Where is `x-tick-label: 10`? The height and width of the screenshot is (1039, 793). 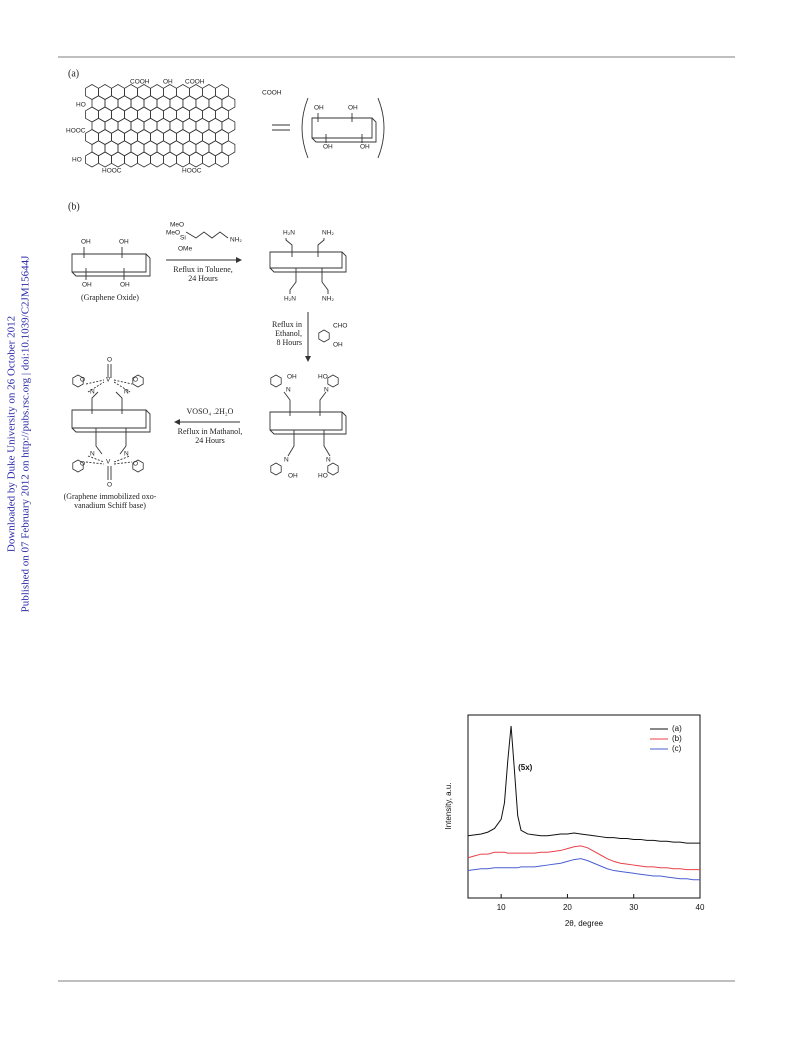 x-tick-label: 10 is located at coordinates (501, 907).